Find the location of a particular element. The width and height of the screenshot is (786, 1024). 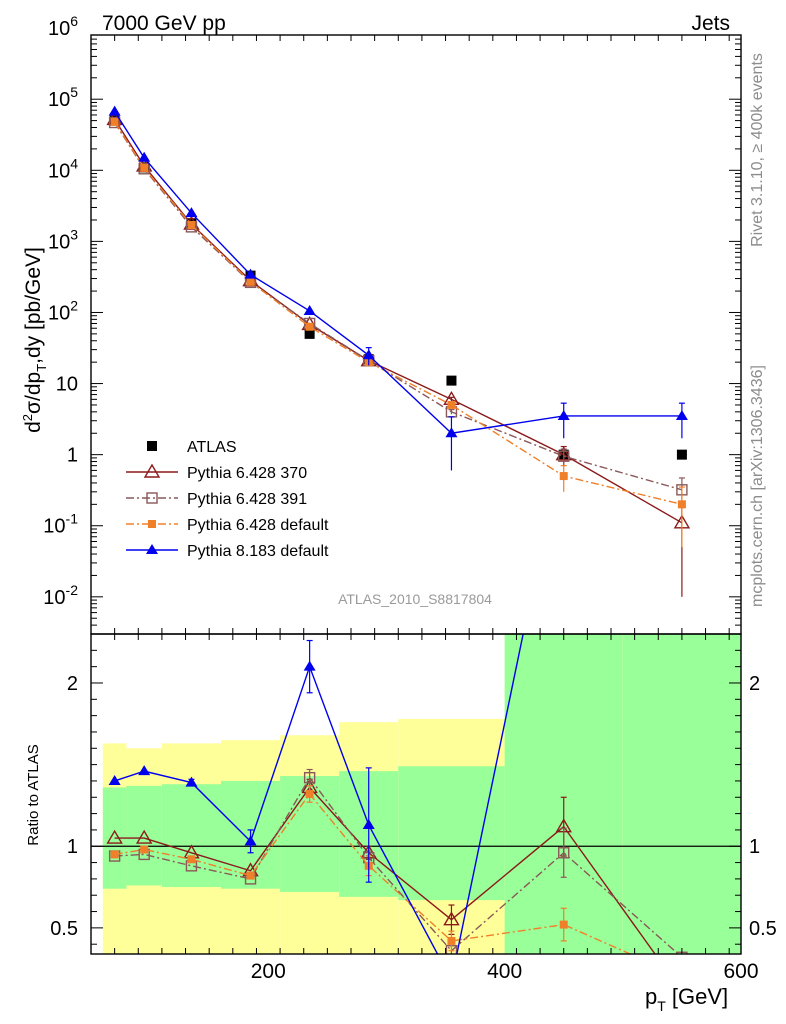

legend-label: Pythia 6.428 391 is located at coordinates (247, 499).